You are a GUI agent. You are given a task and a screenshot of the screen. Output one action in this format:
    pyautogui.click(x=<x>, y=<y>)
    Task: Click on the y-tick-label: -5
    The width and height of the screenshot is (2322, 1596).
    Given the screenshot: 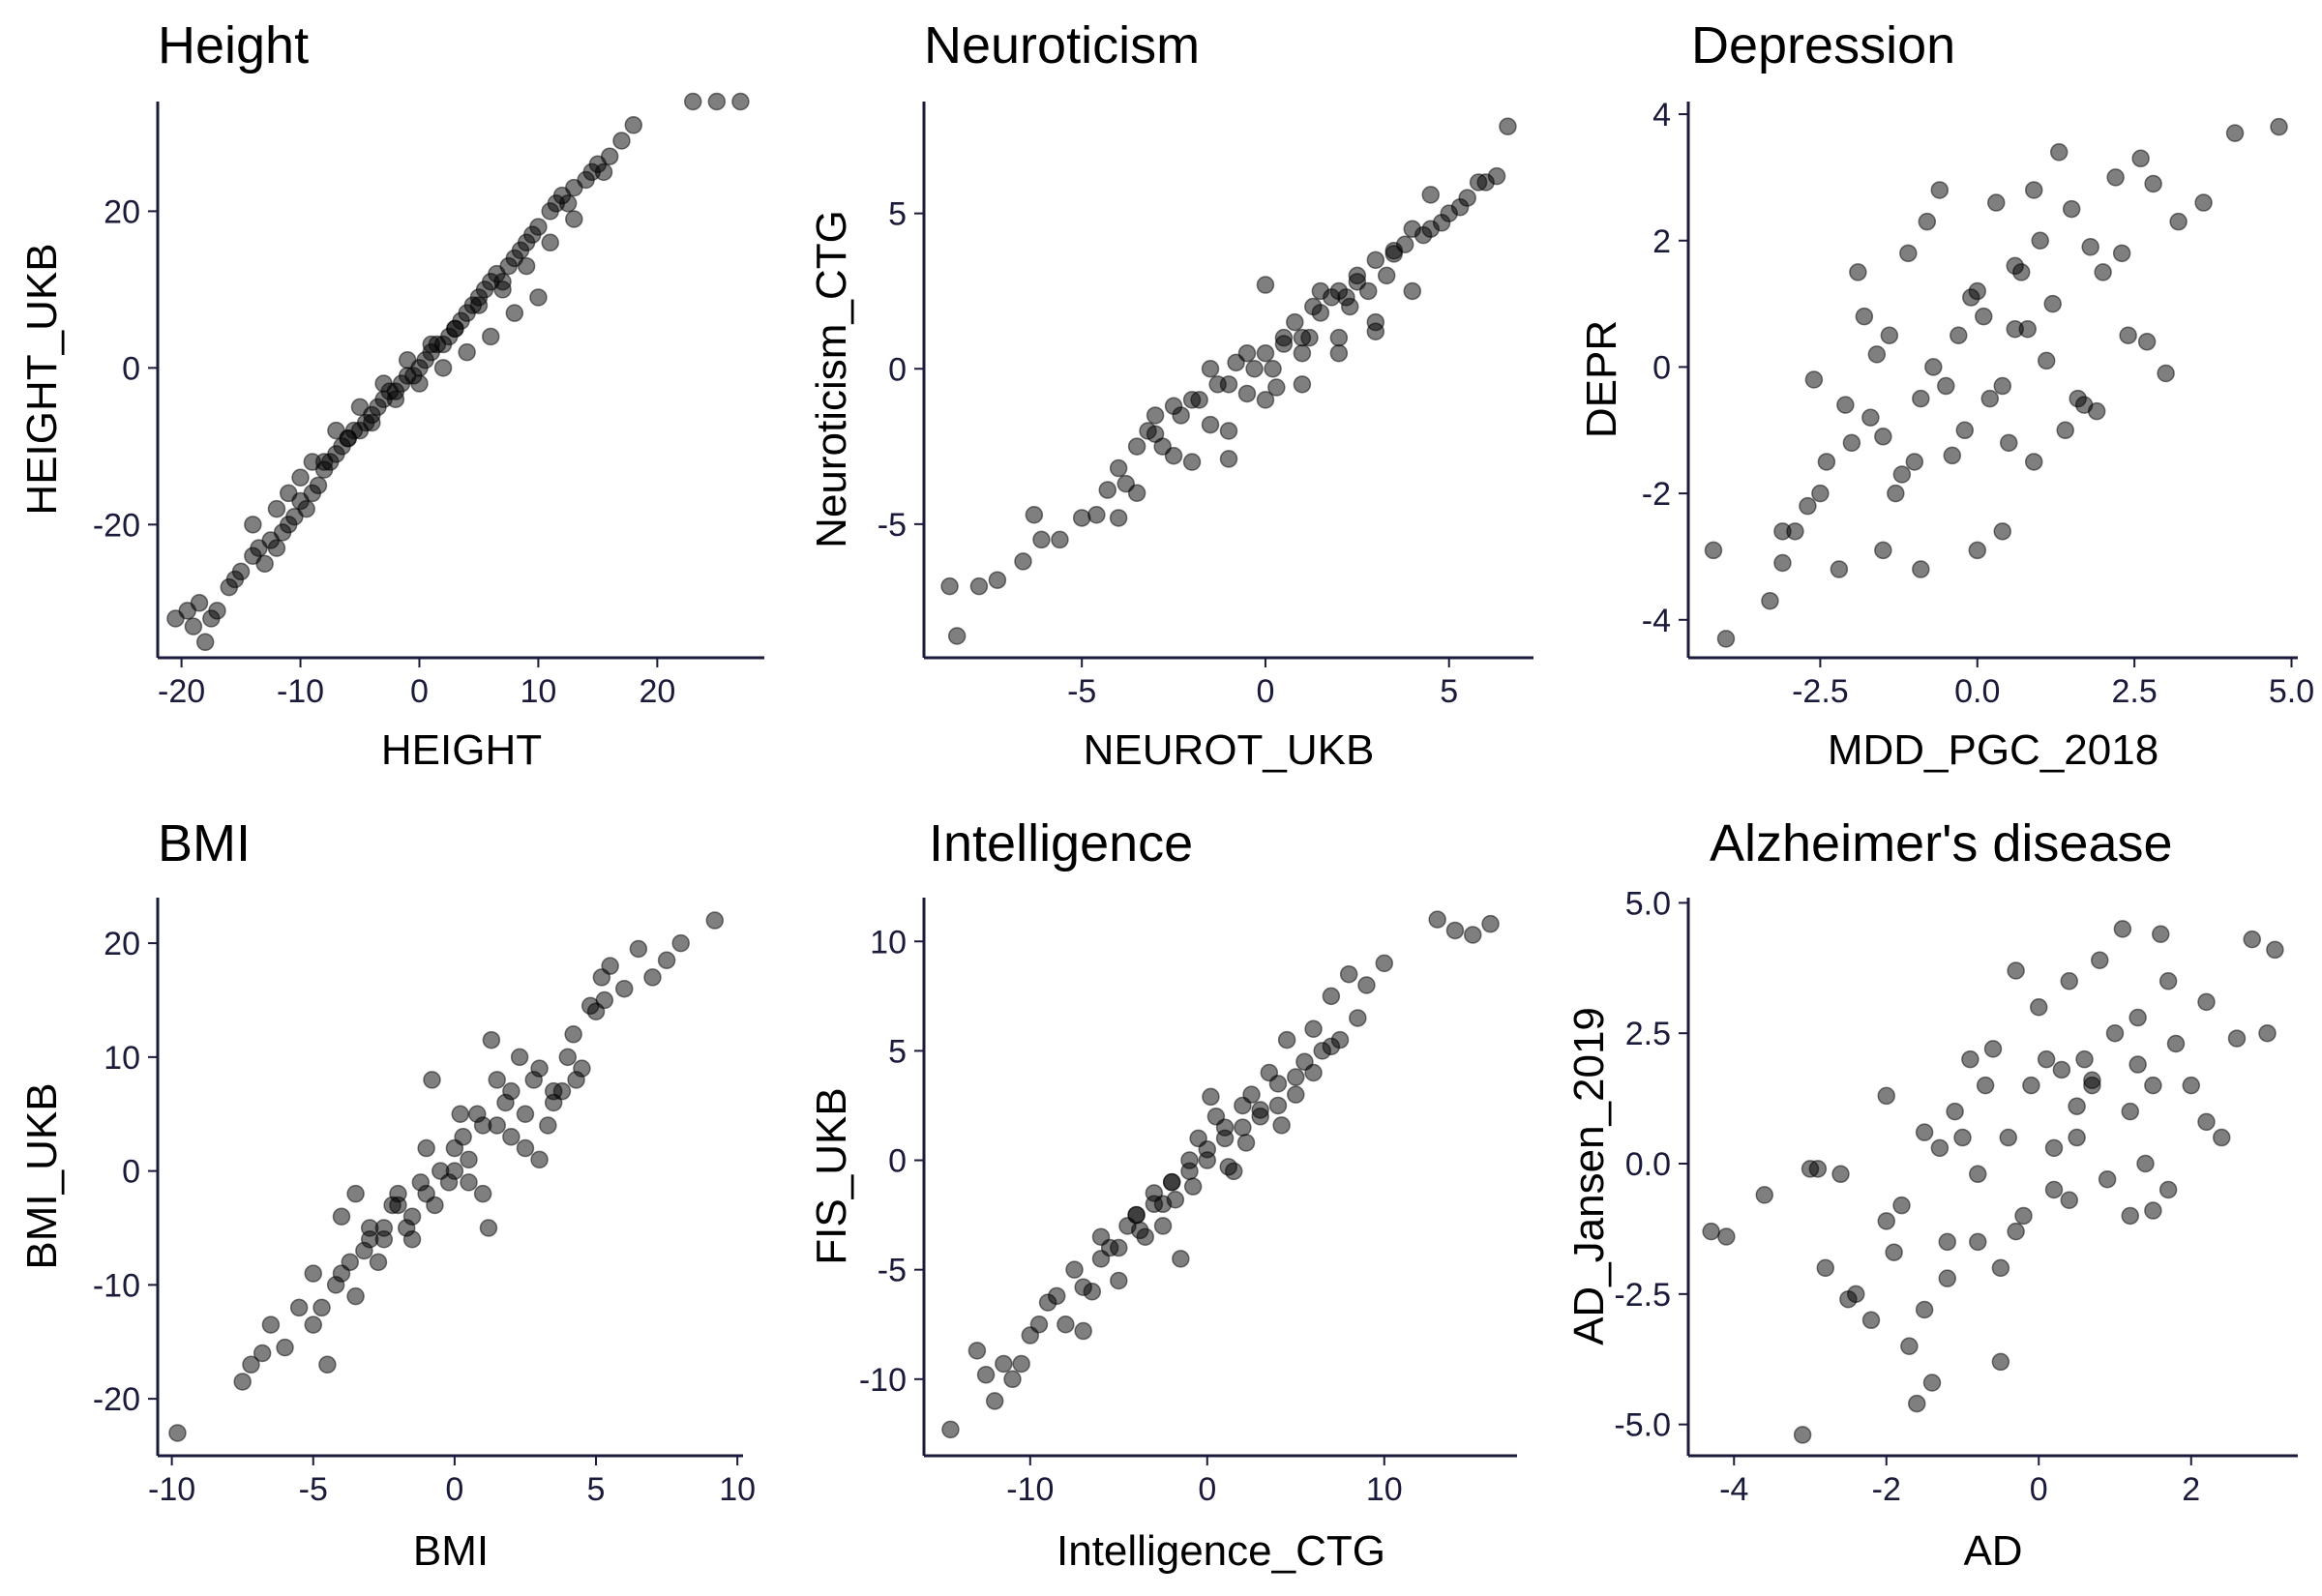 What is the action you would take?
    pyautogui.click(x=892, y=1271)
    